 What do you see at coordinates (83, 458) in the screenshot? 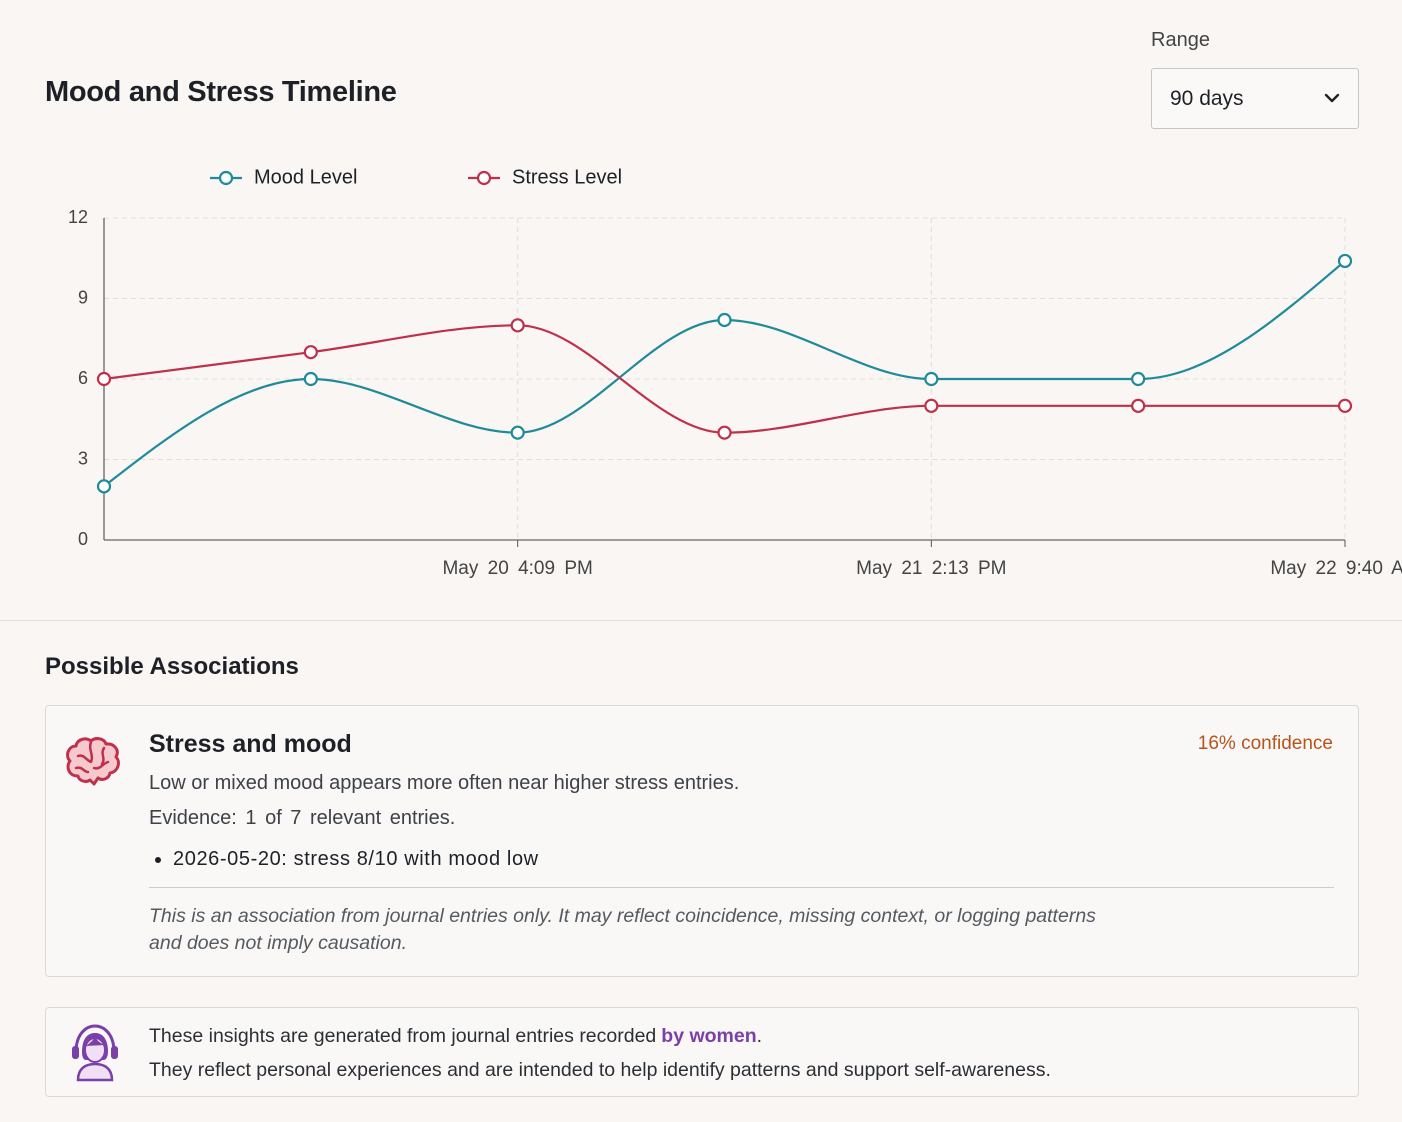
I see `y-tick-label: 3` at bounding box center [83, 458].